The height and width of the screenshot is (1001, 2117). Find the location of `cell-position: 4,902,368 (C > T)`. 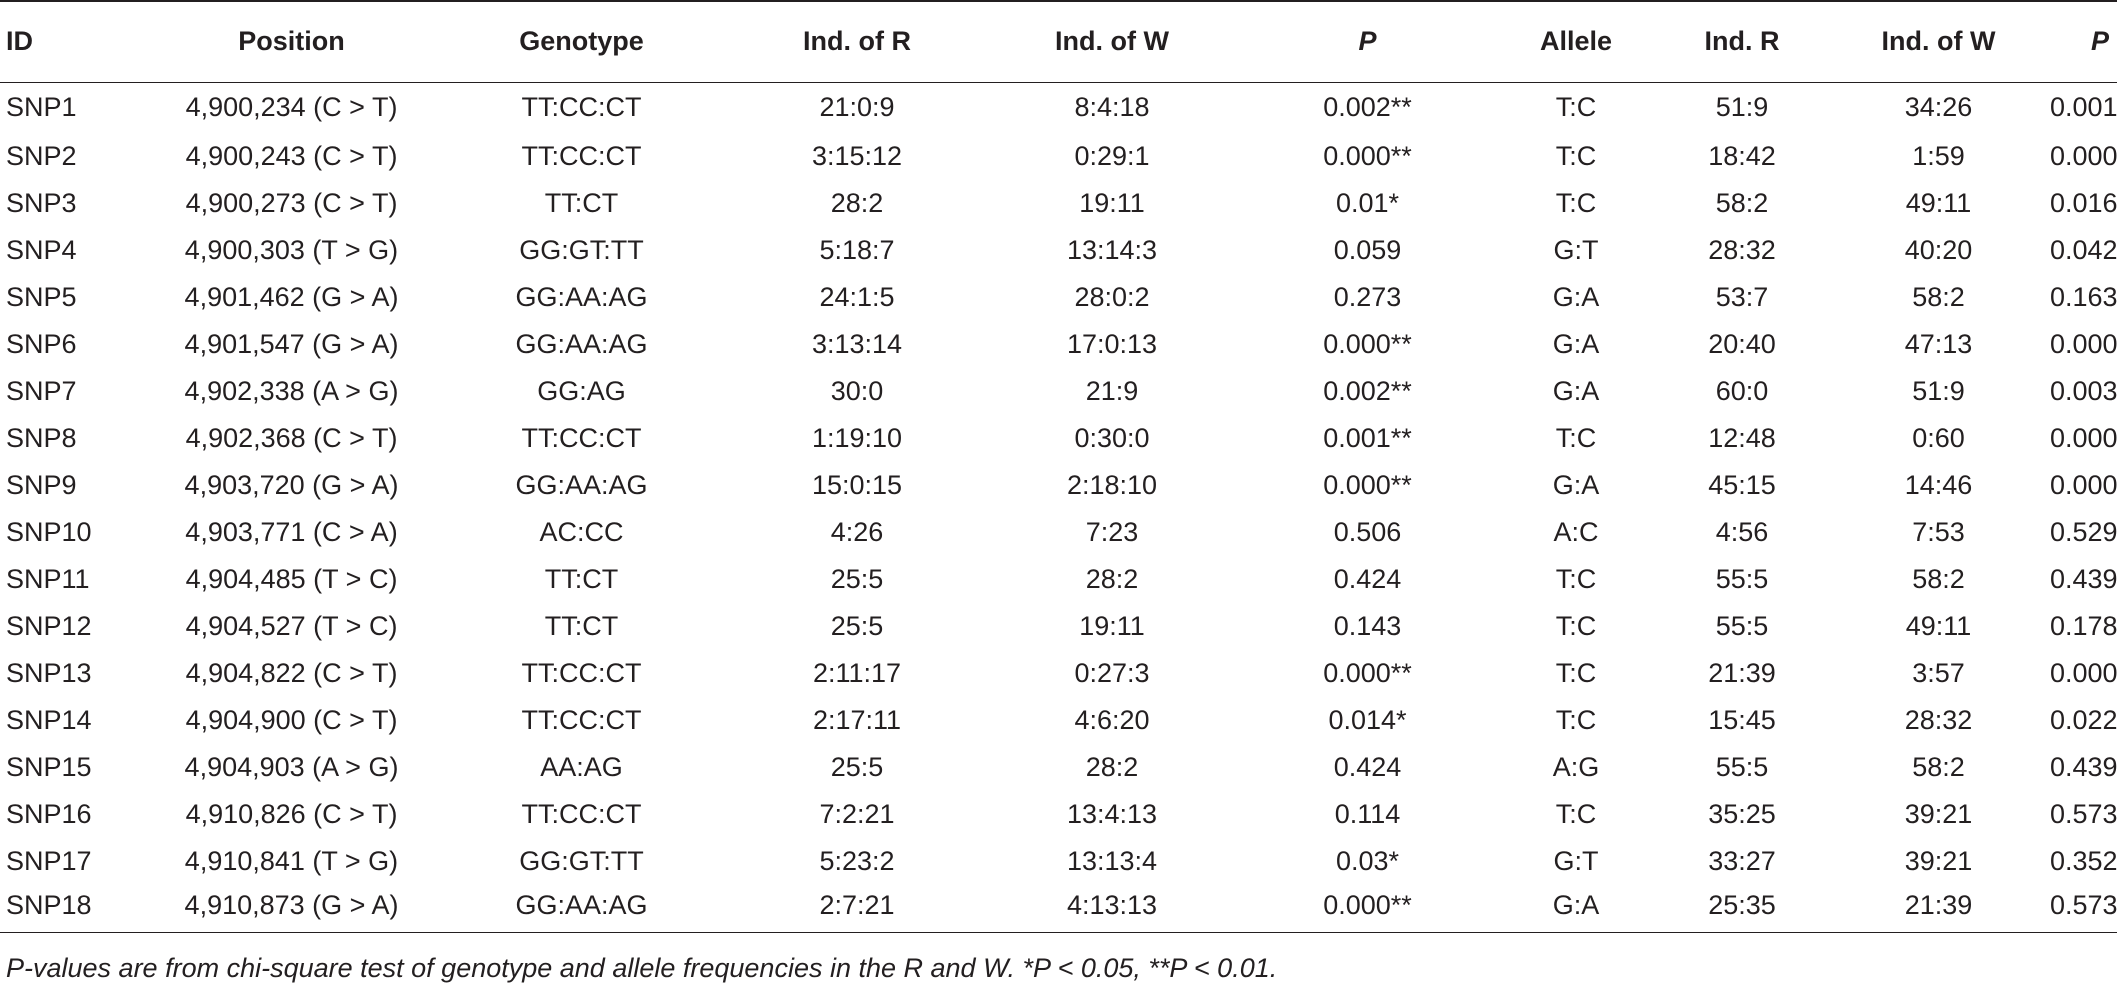

cell-position: 4,902,368 (C > T) is located at coordinates (291, 438).